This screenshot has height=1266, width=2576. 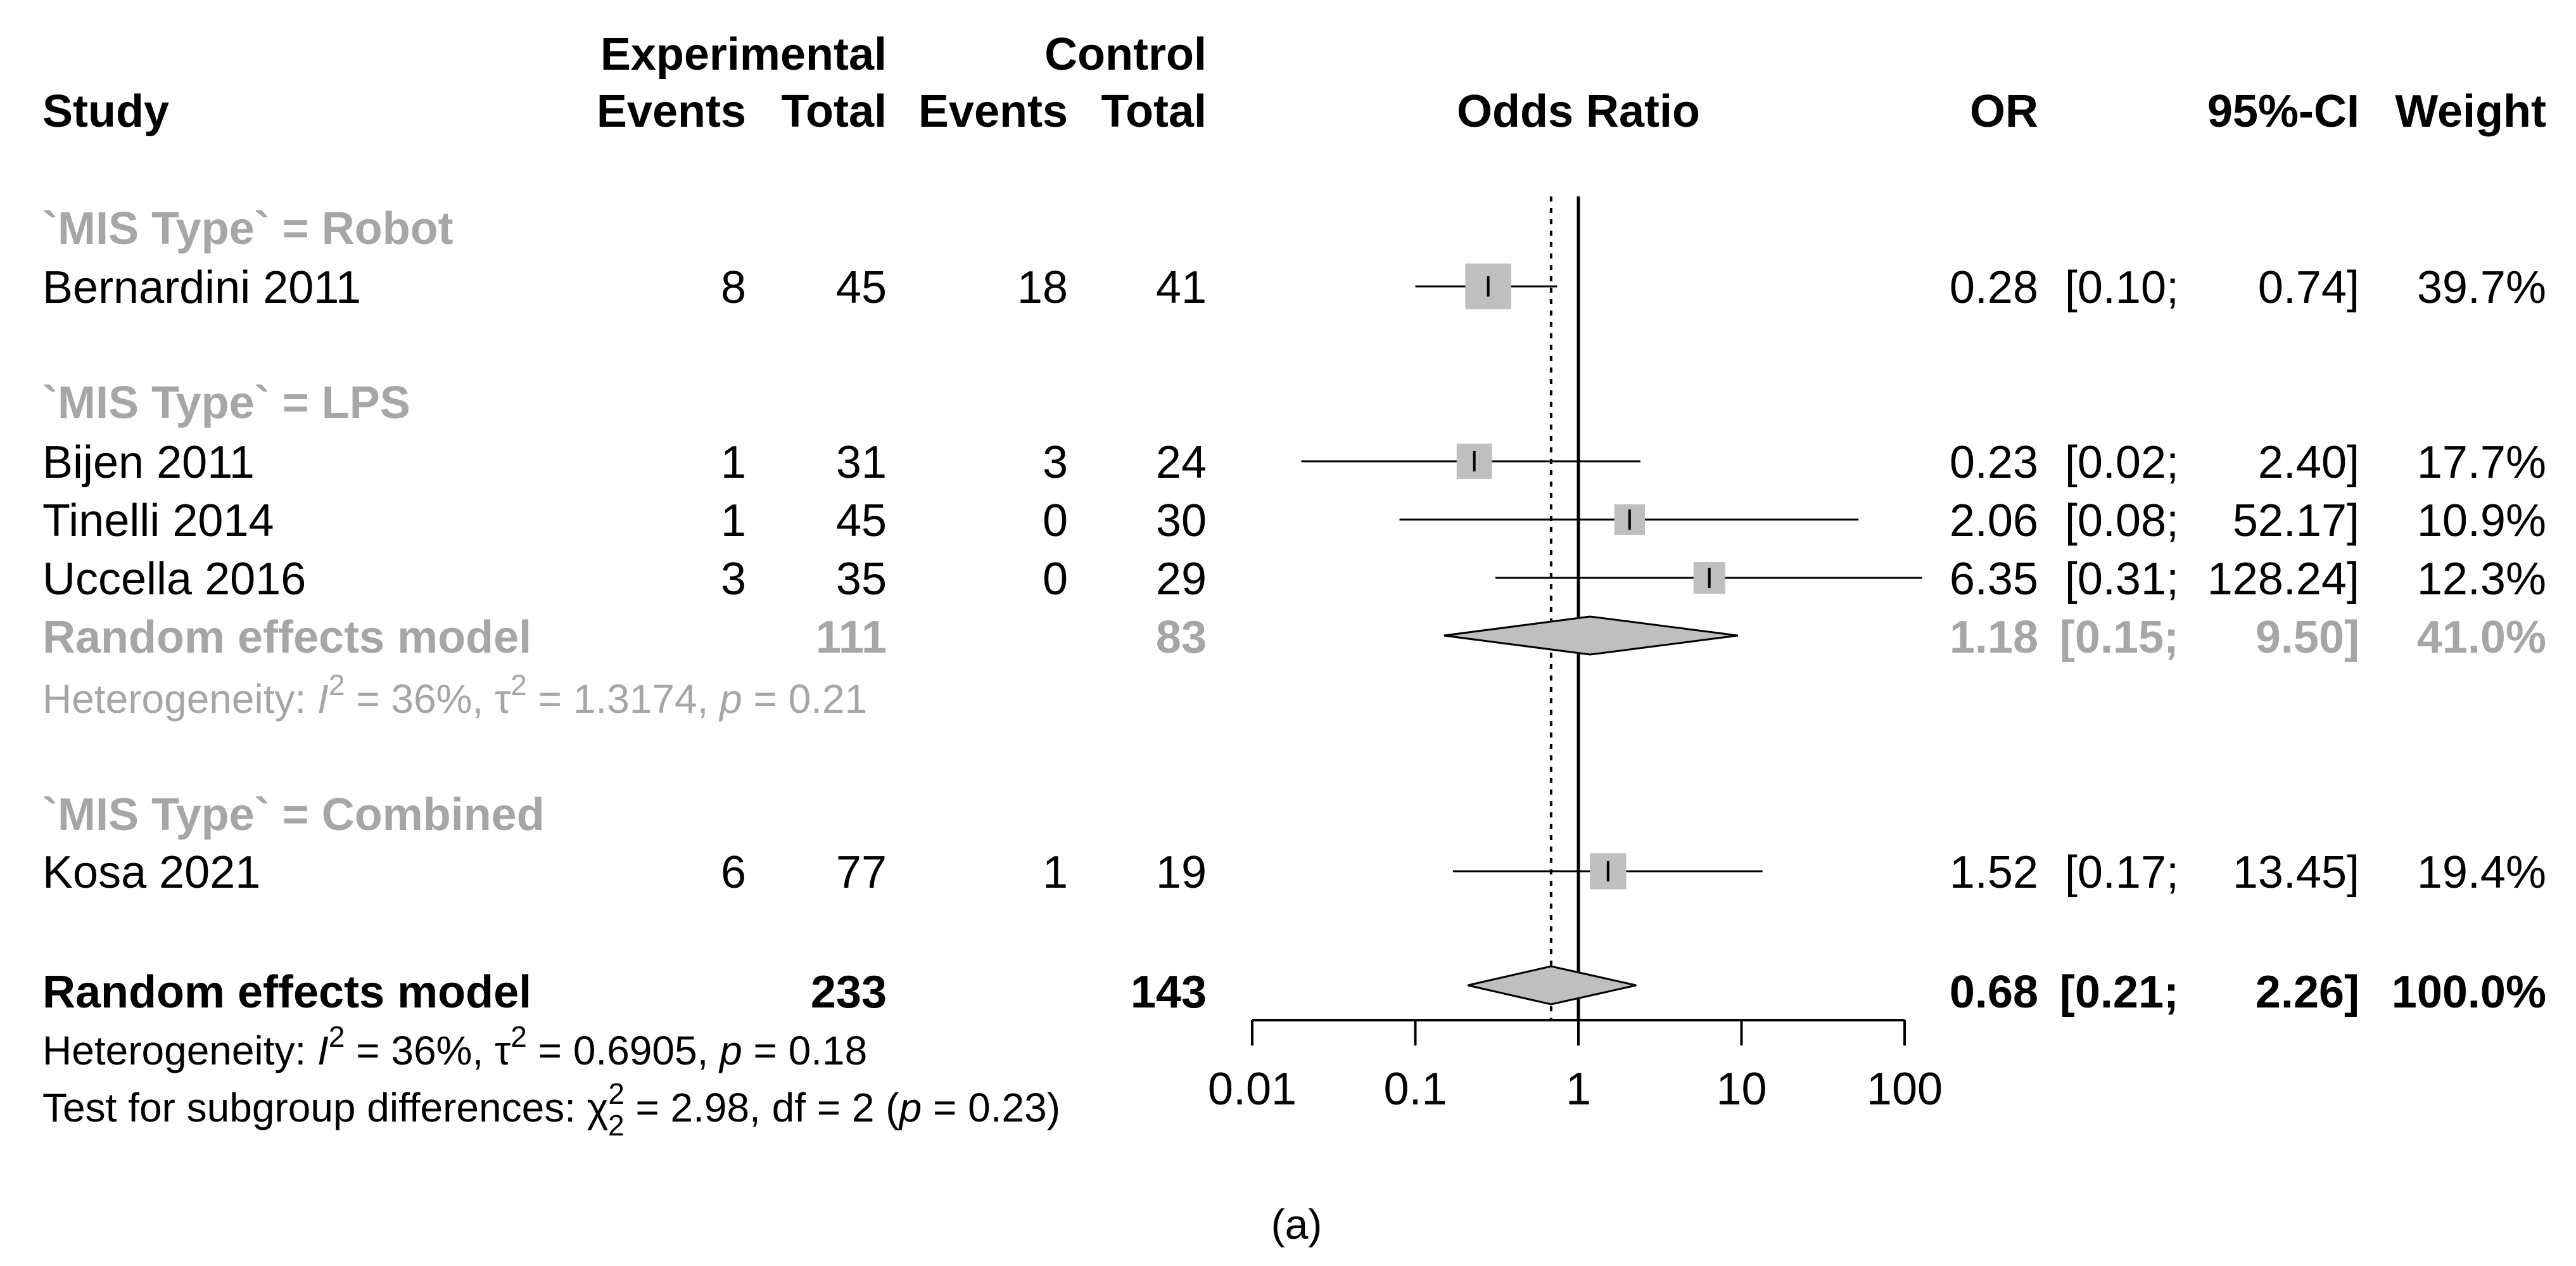 I want to click on or-value: 1.52, so click(x=1994, y=872).